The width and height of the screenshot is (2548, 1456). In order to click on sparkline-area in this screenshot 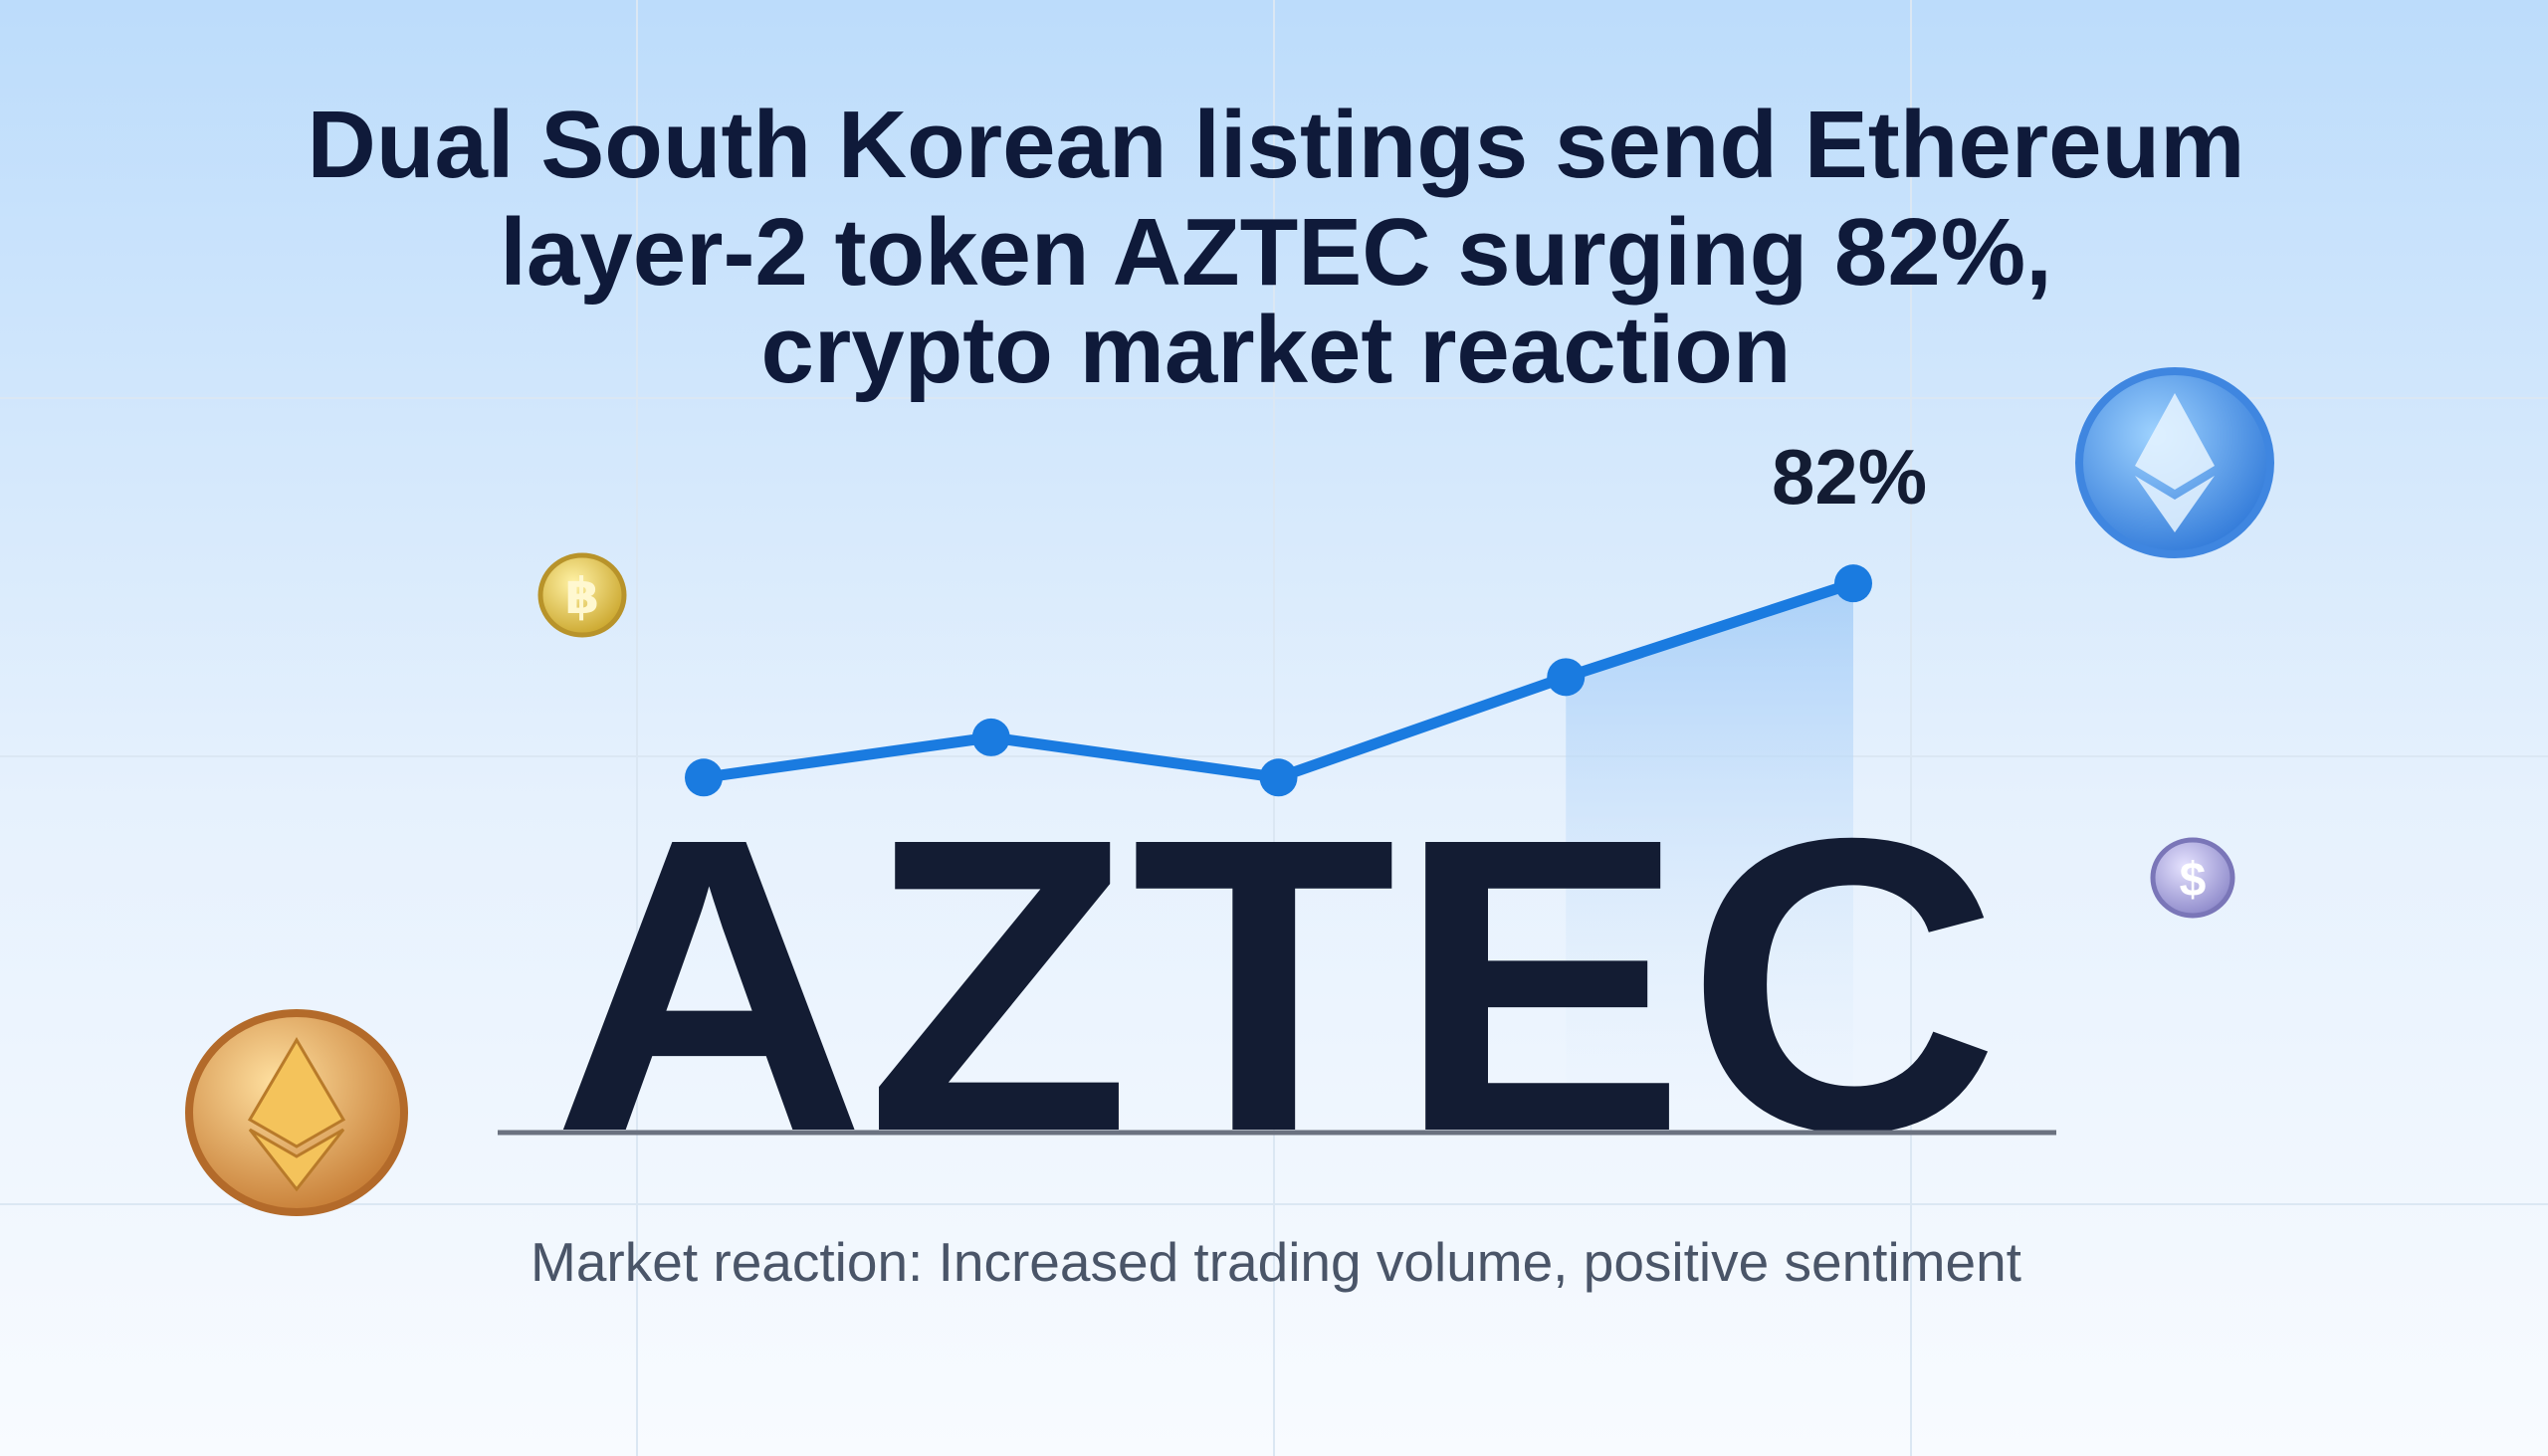, I will do `click(1709, 858)`.